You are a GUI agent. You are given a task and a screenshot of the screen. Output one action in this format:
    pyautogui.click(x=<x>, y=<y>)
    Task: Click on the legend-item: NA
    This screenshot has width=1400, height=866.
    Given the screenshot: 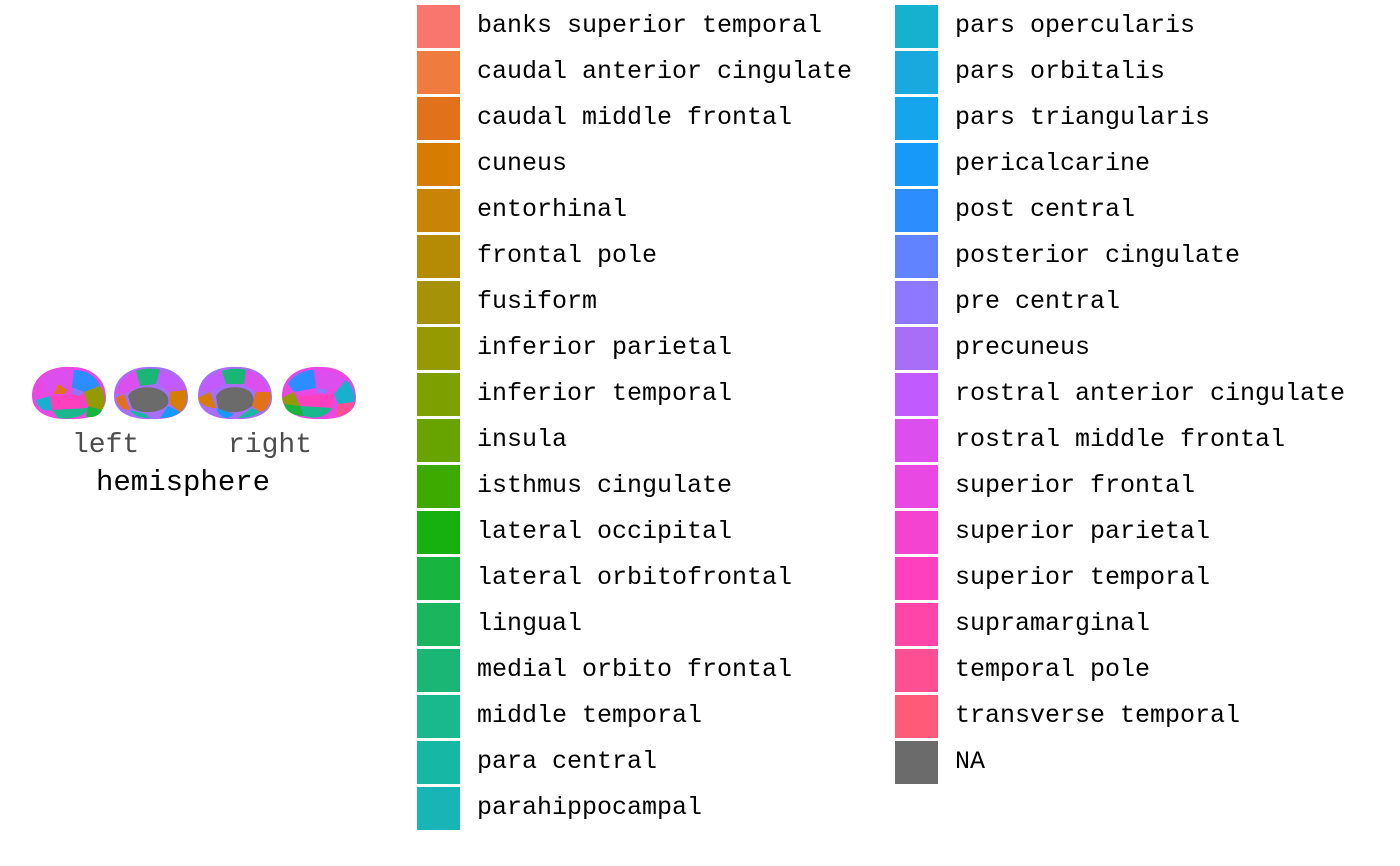 What is the action you would take?
    pyautogui.click(x=1130, y=763)
    